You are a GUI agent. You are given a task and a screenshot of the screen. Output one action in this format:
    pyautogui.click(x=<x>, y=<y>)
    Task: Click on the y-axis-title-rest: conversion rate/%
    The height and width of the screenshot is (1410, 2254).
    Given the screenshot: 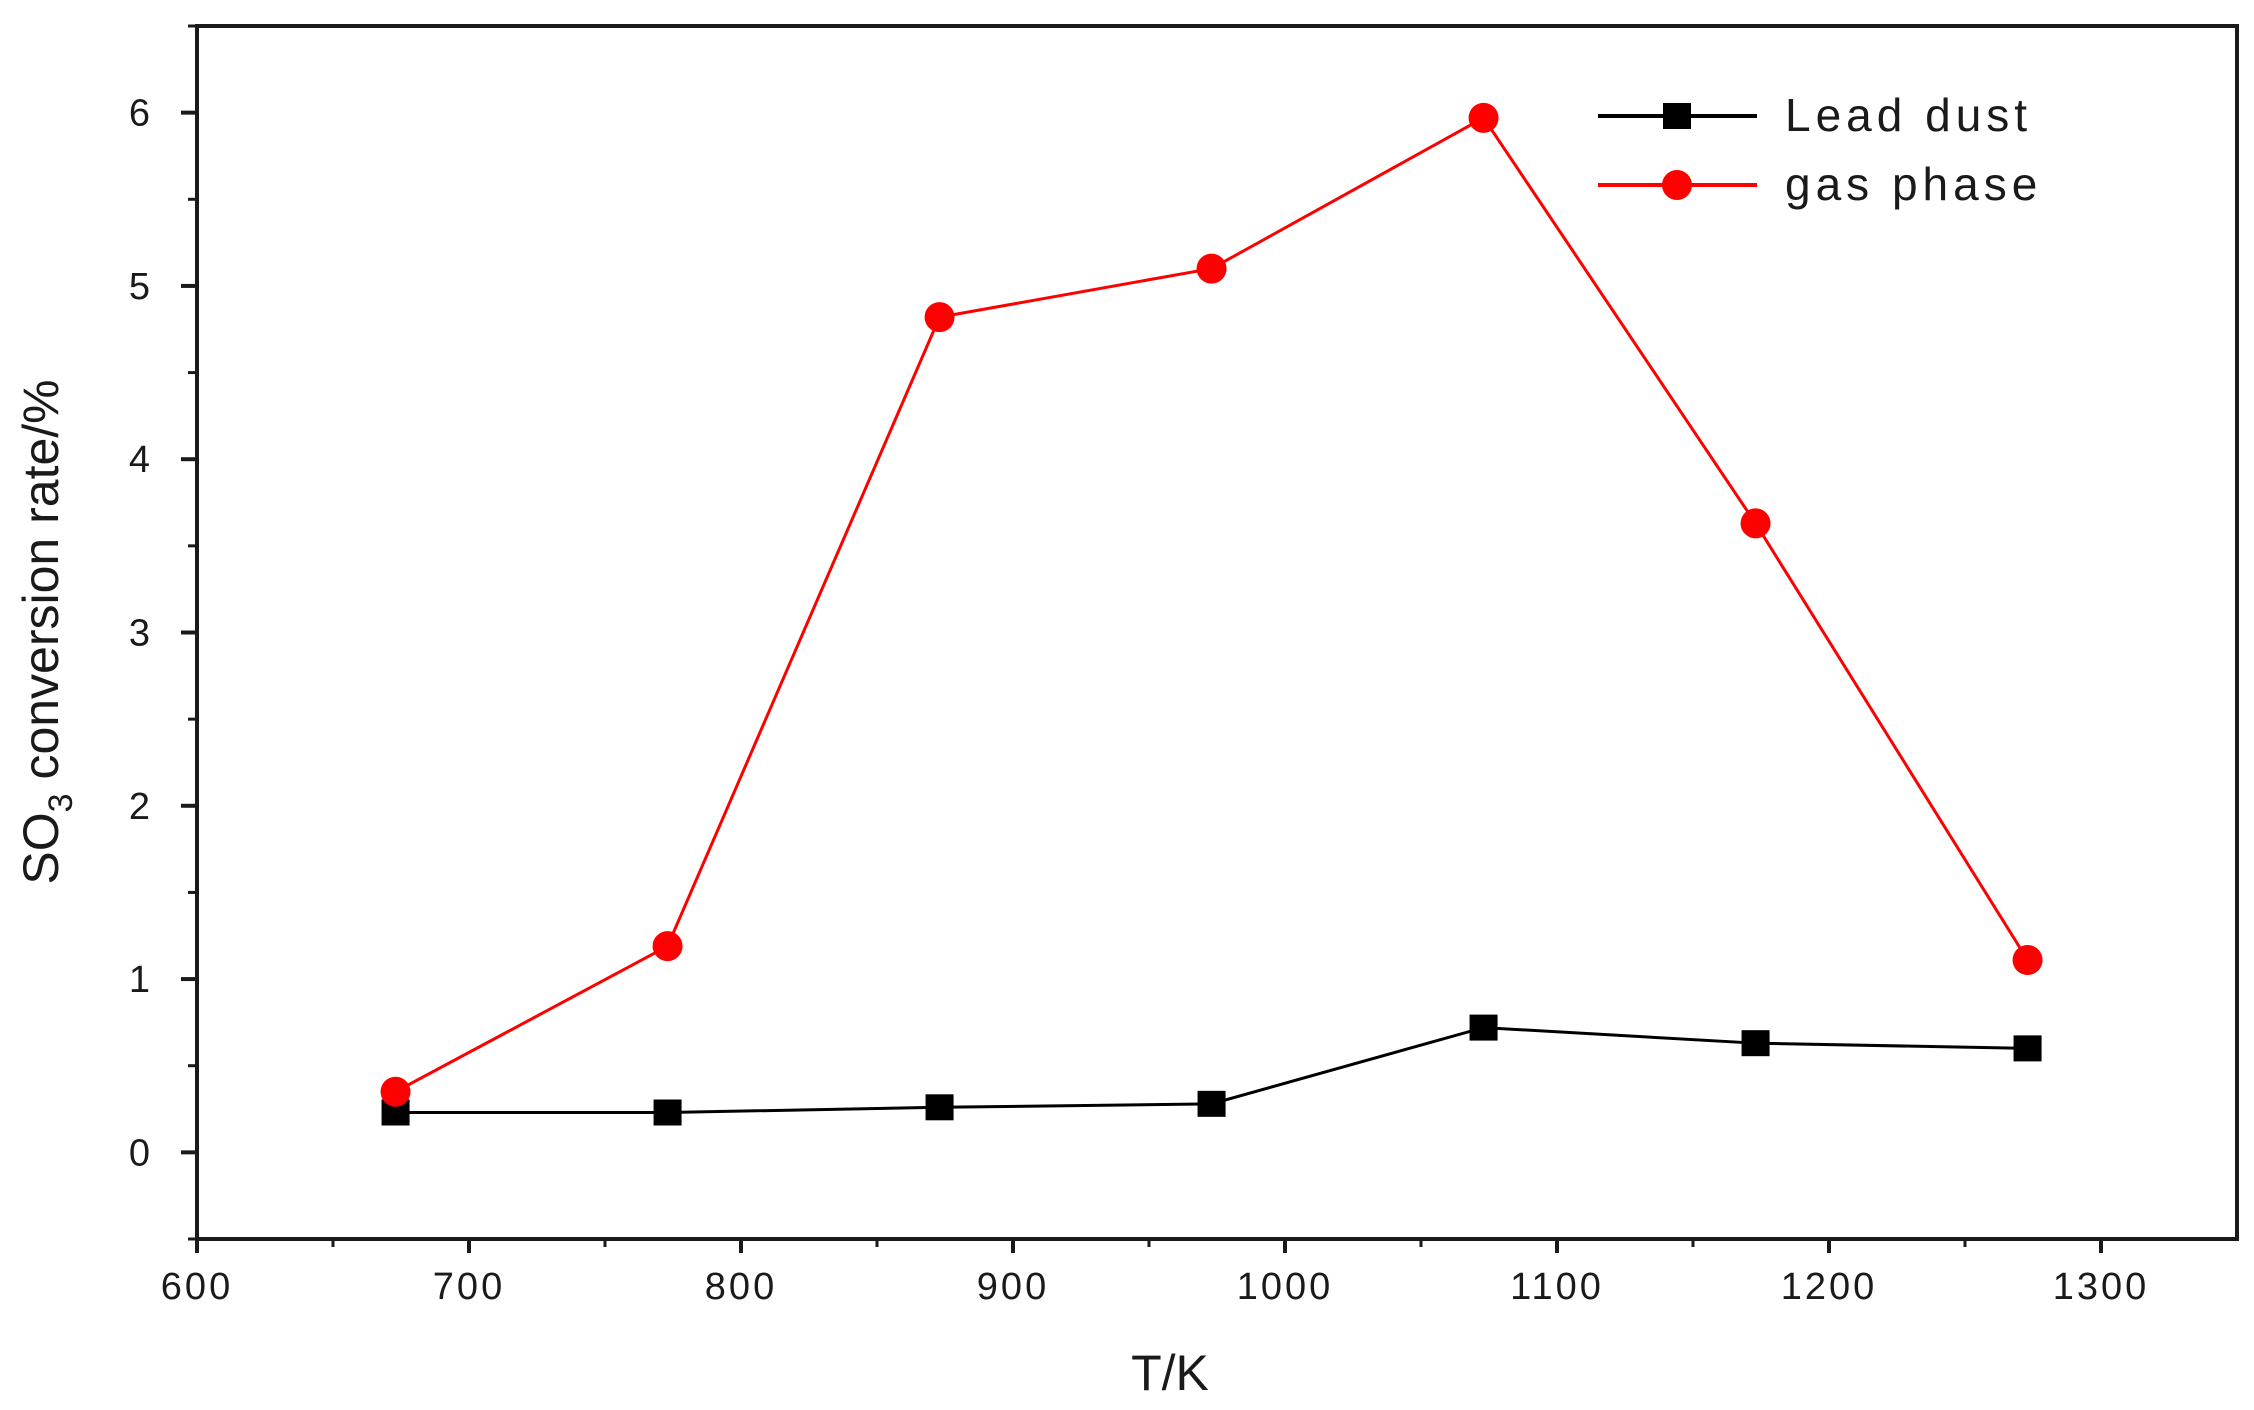 What is the action you would take?
    pyautogui.click(x=41, y=586)
    